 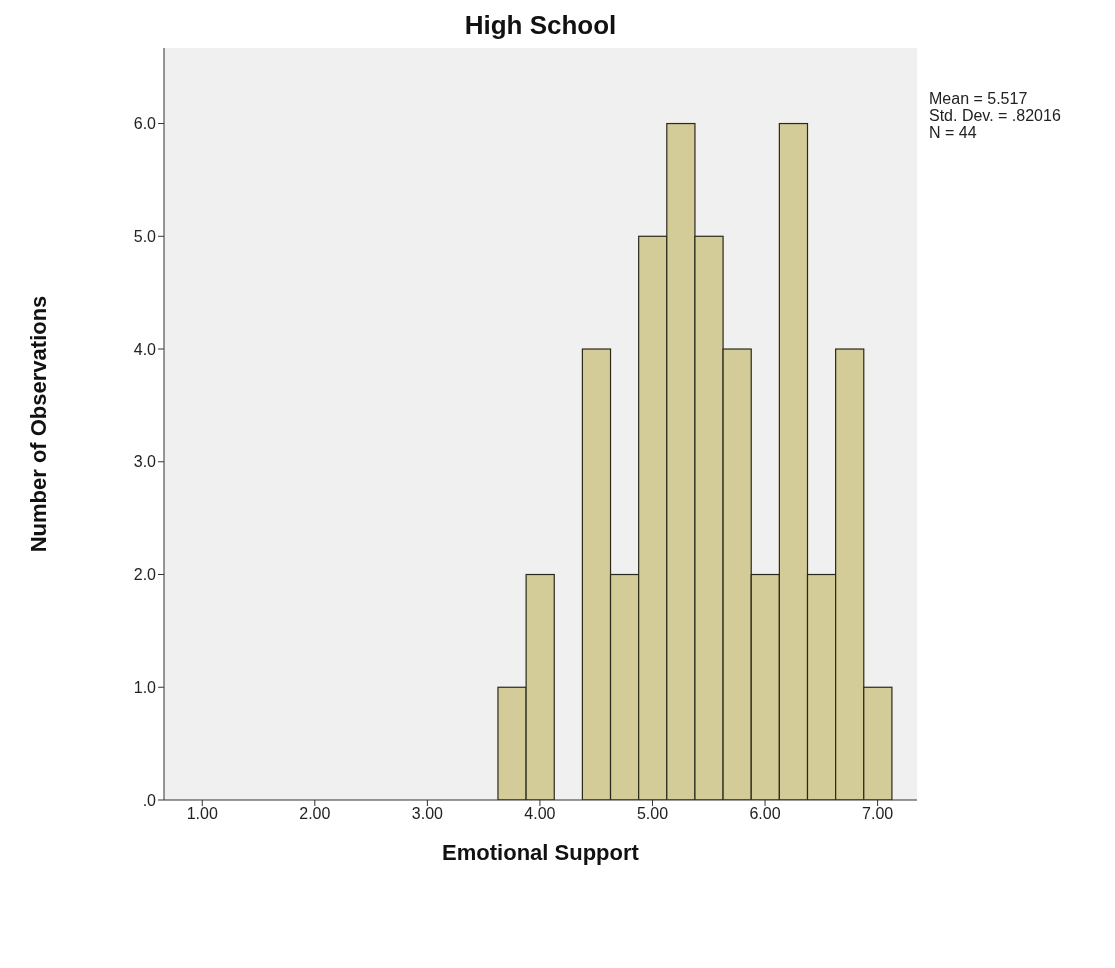 What do you see at coordinates (145, 124) in the screenshot?
I see `y-tick-label: 6.0` at bounding box center [145, 124].